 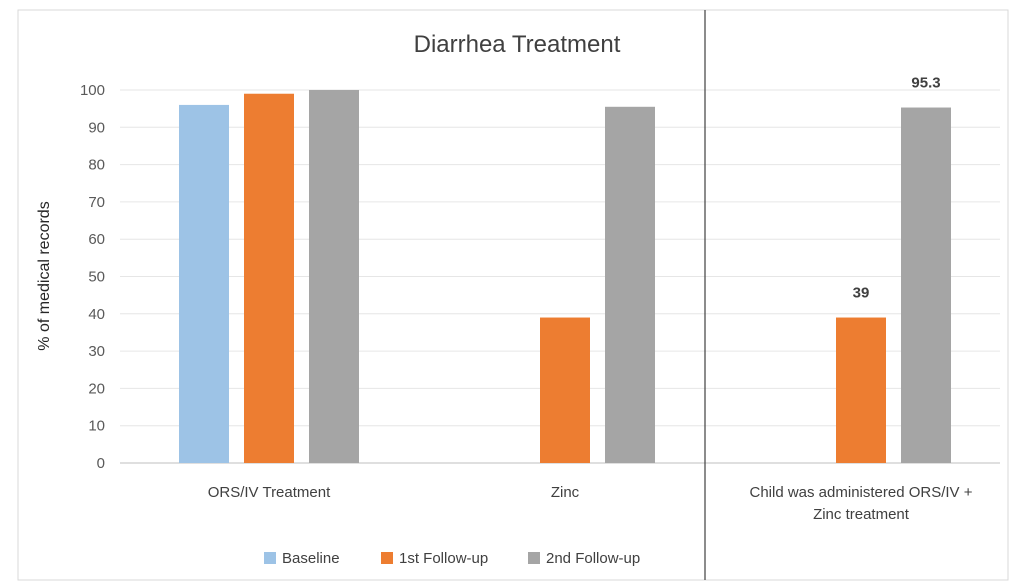 What do you see at coordinates (311, 558) in the screenshot?
I see `legend-label: Baseline` at bounding box center [311, 558].